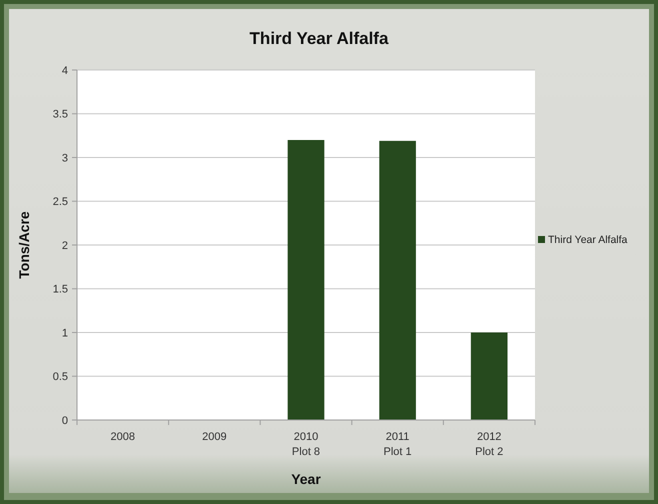 The image size is (658, 504). What do you see at coordinates (65, 333) in the screenshot?
I see `y-tick-label: 1` at bounding box center [65, 333].